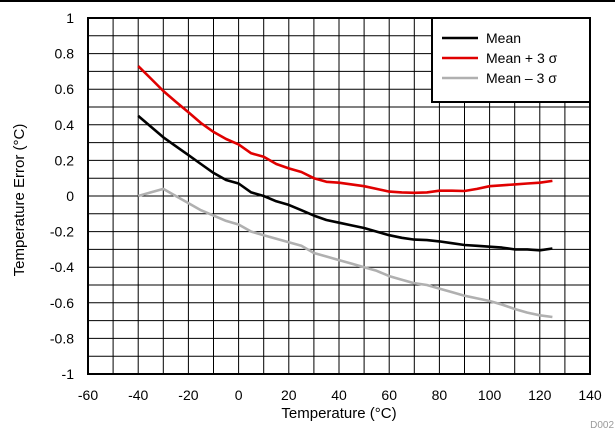  Describe the element at coordinates (62, 338) in the screenshot. I see `y-tick-label: -0.8` at that location.